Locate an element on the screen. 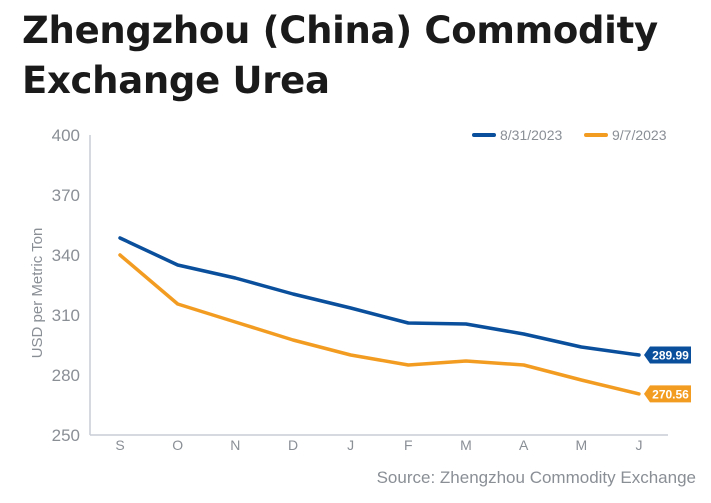 This screenshot has height=503, width=711. legend-item-2: 9/7/2023 is located at coordinates (625, 135).